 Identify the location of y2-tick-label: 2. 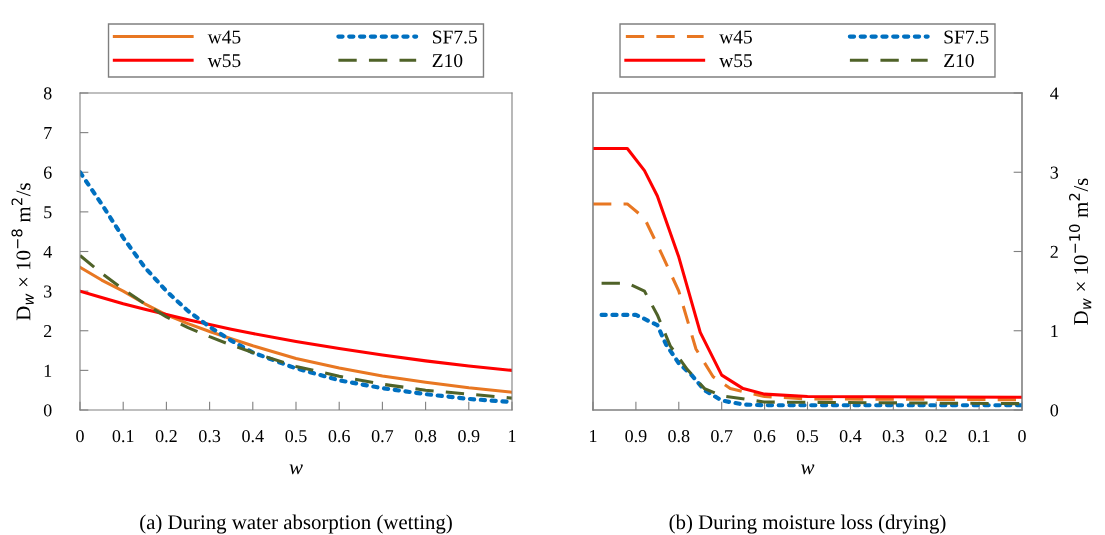
(1054, 251).